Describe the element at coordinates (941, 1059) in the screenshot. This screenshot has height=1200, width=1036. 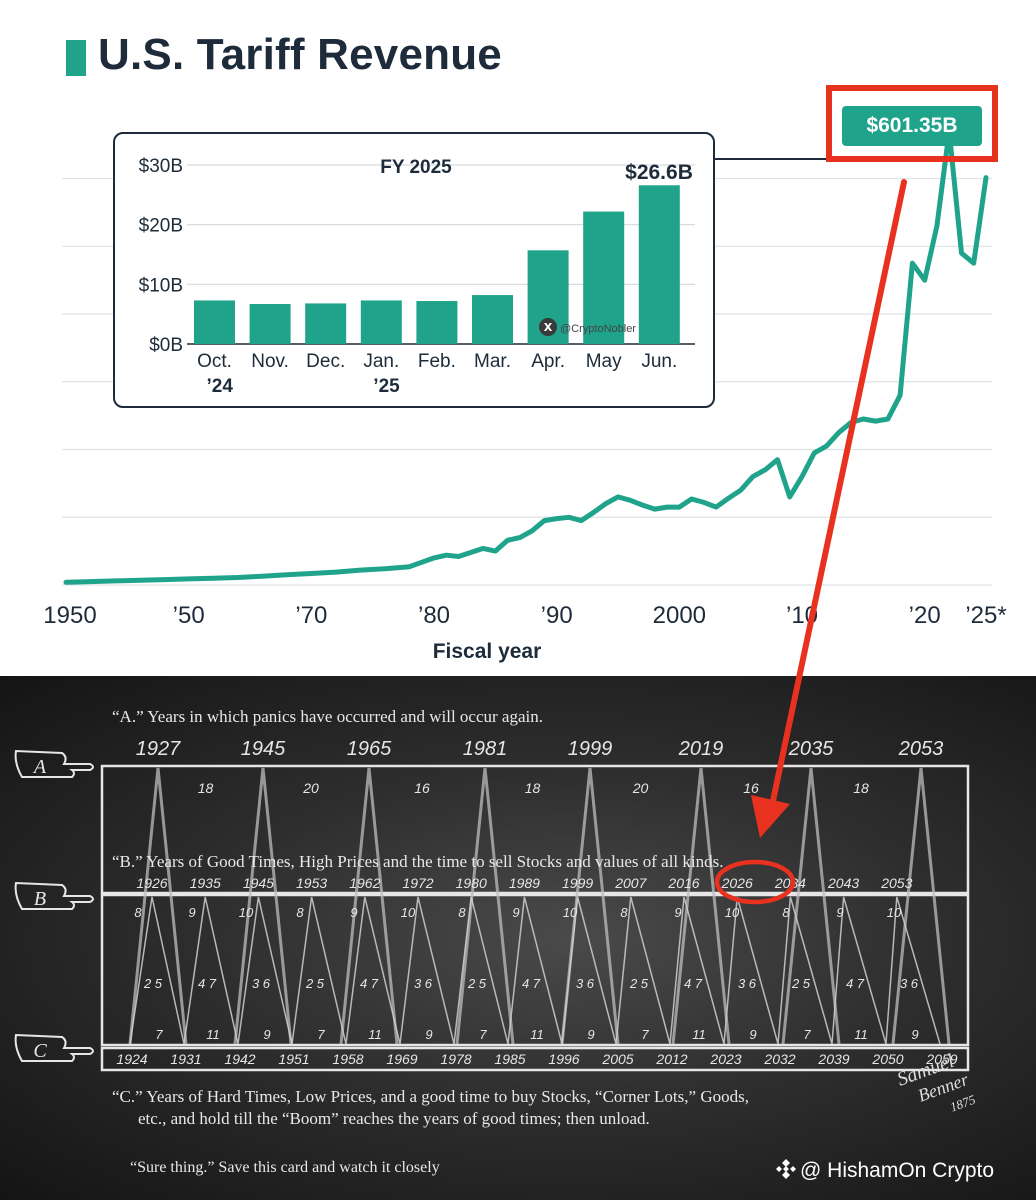
I see `hard-year: 2059` at that location.